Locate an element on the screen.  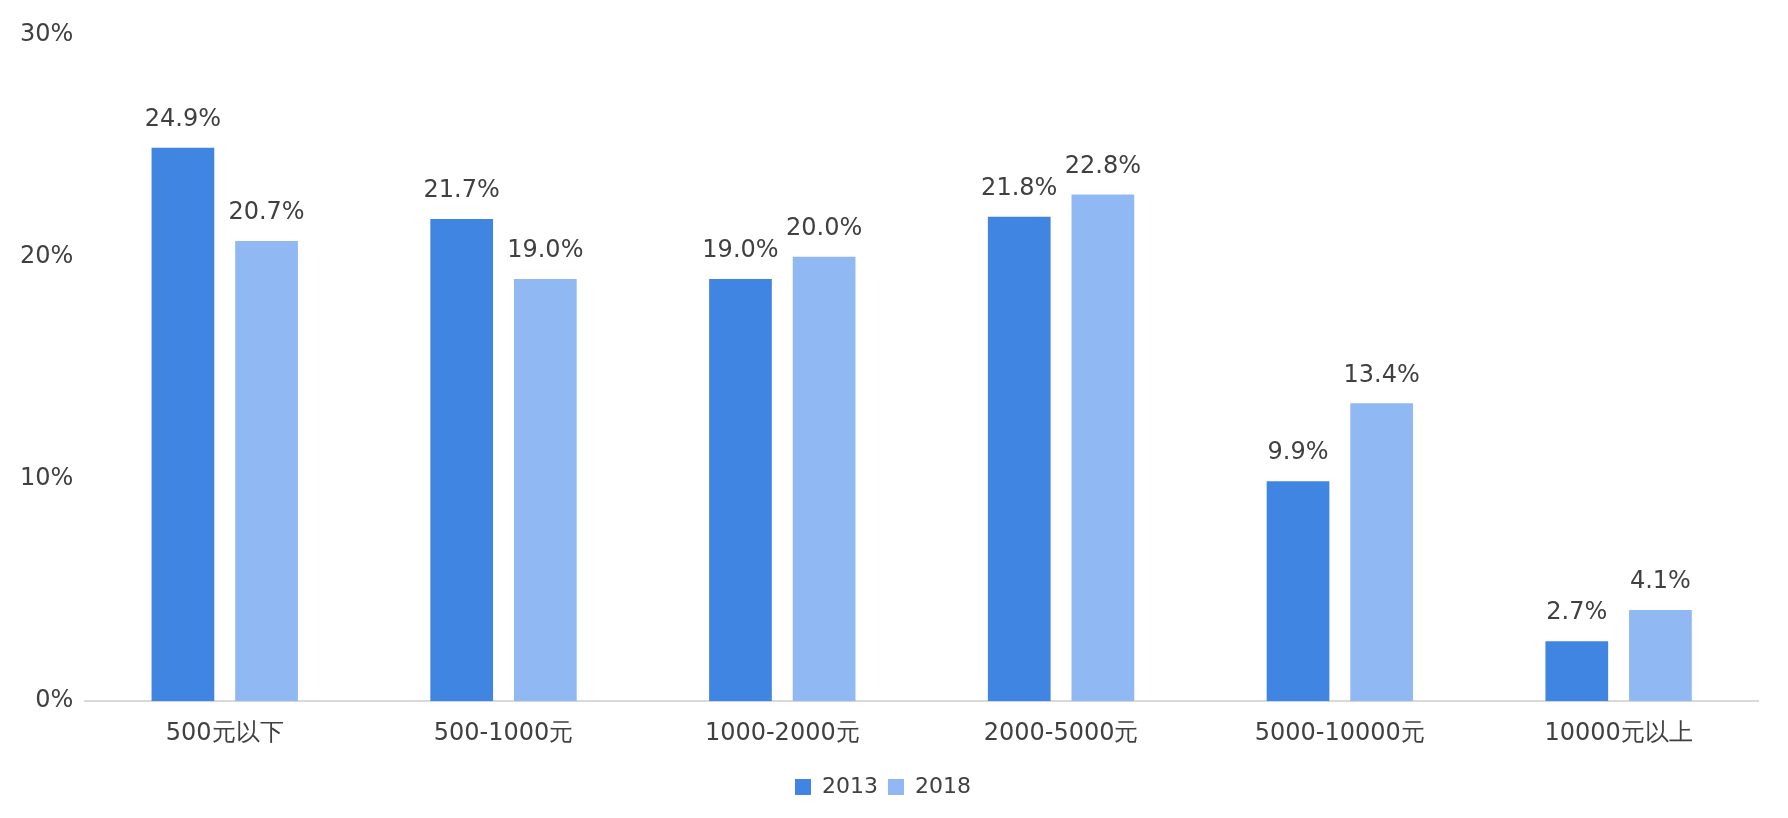
x-tick-label: 5000-10000元 is located at coordinates (1339, 731).